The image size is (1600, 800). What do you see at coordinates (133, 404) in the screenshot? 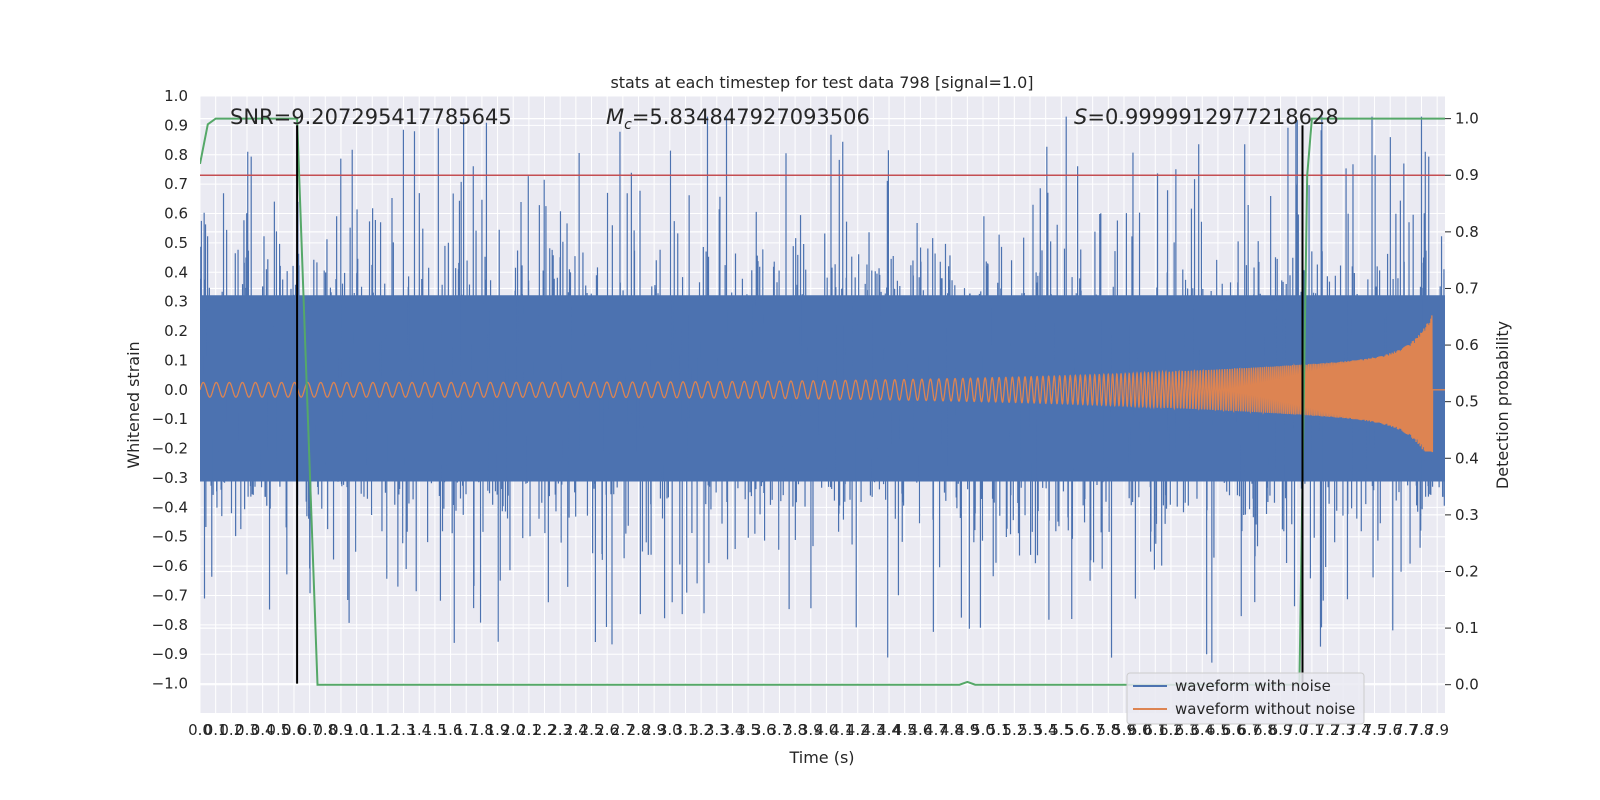
I see `left-y-axis-label: Whitened strain` at bounding box center [133, 404].